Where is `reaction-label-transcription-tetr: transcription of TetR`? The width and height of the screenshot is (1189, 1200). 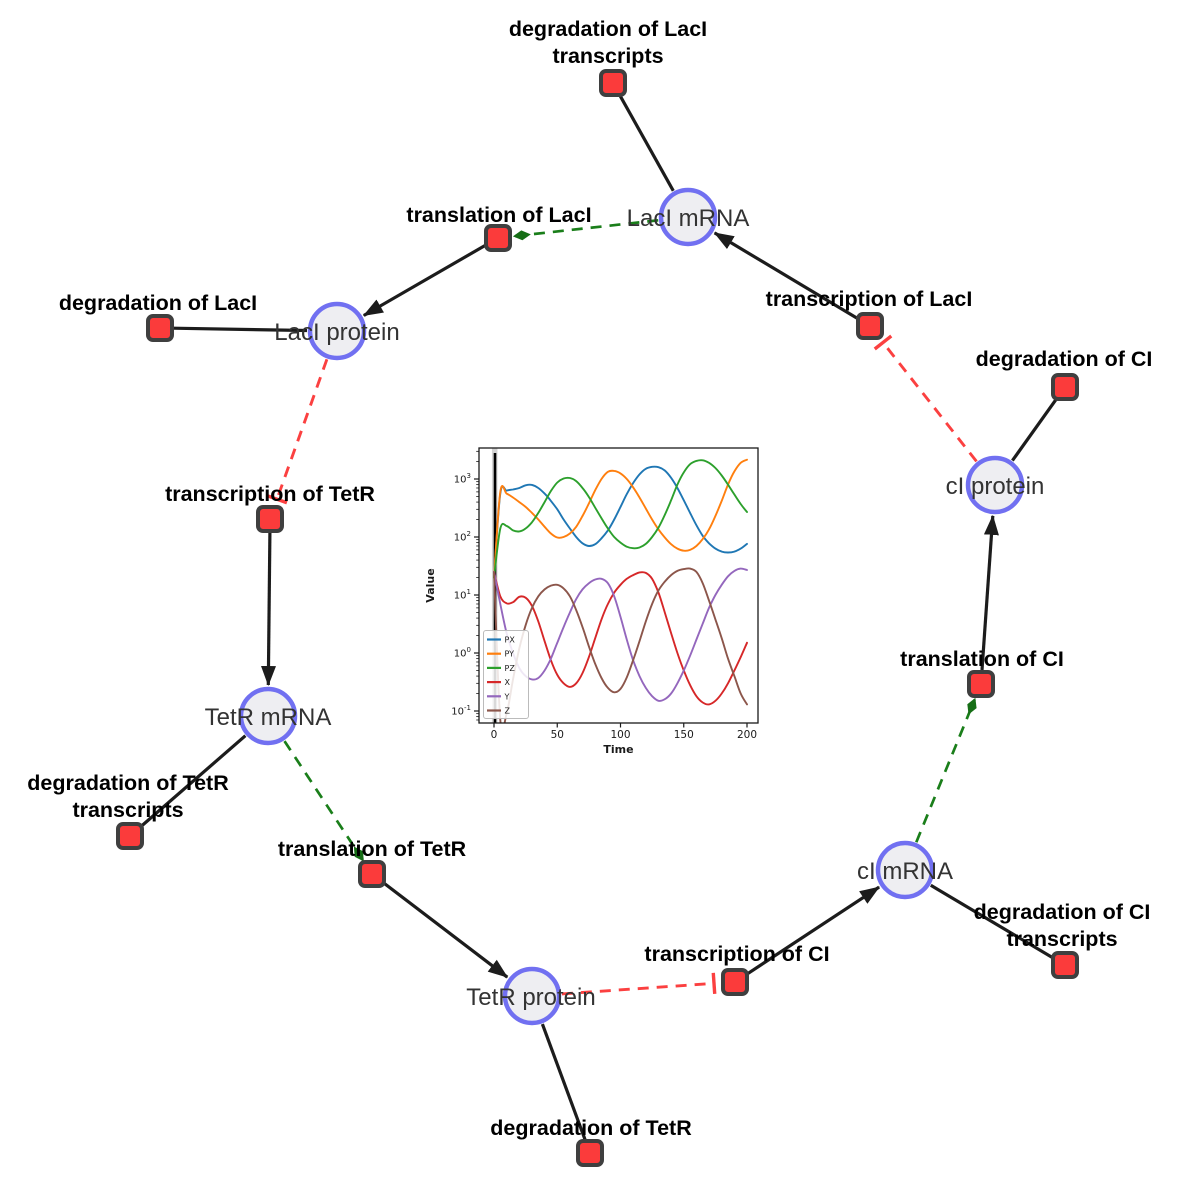
reaction-label-transcription-tetr: transcription of TetR is located at coordinates (270, 494).